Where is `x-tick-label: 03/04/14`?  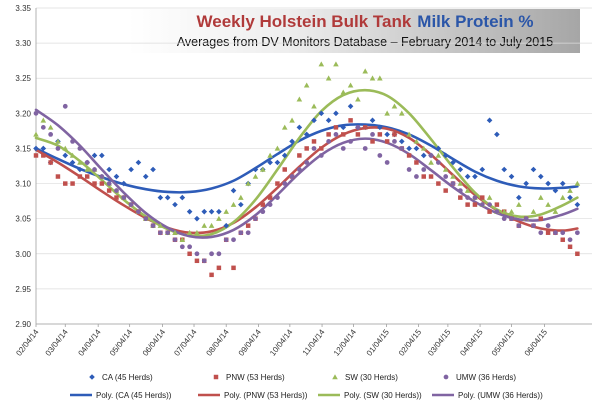
x-tick-label: 03/04/14 is located at coordinates (57, 342).